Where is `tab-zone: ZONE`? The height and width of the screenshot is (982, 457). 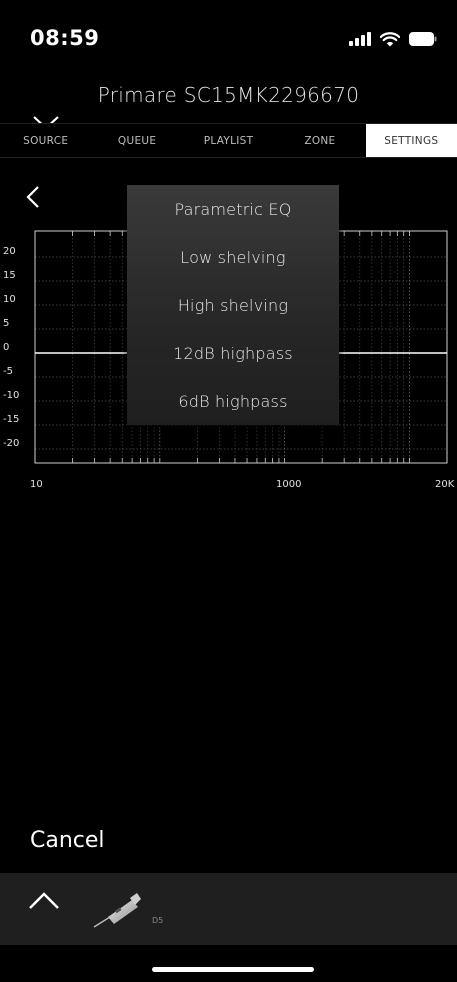 tab-zone: ZONE is located at coordinates (320, 140).